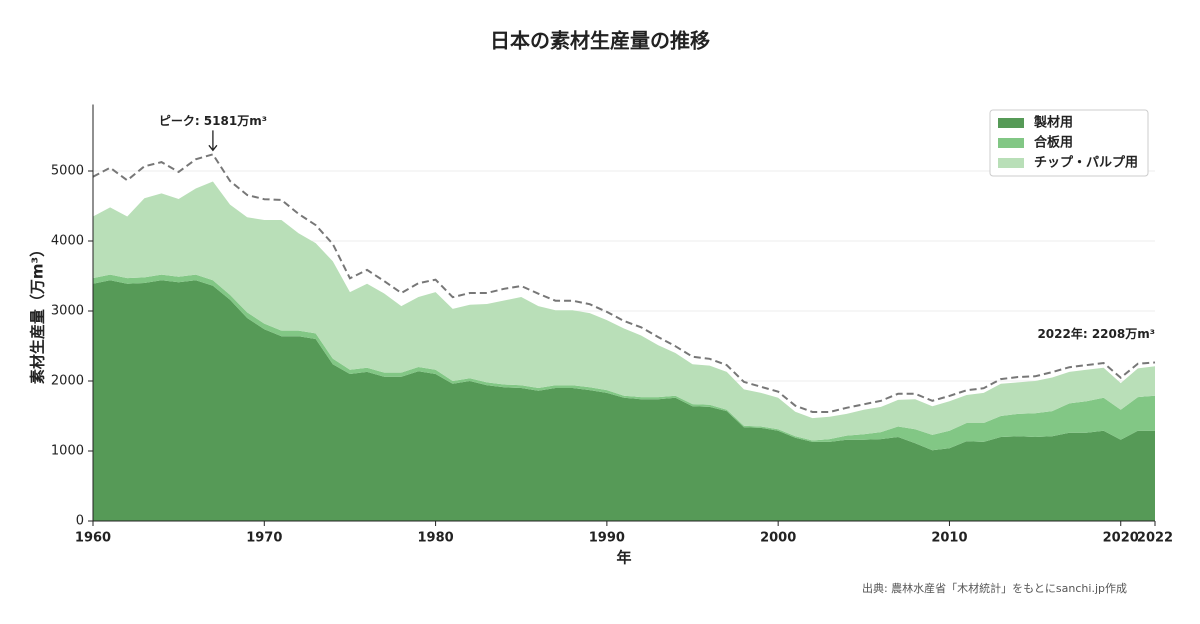  Describe the element at coordinates (67, 311) in the screenshot. I see `y-tick-label: 3000` at that location.